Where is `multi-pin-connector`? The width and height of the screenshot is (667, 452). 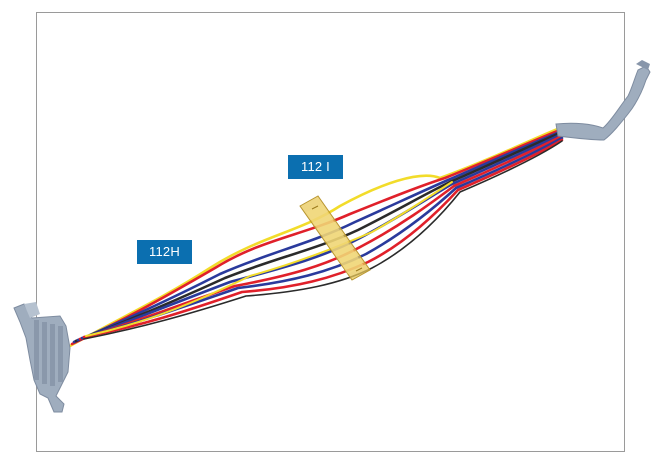 multi-pin-connector is located at coordinates (42, 357).